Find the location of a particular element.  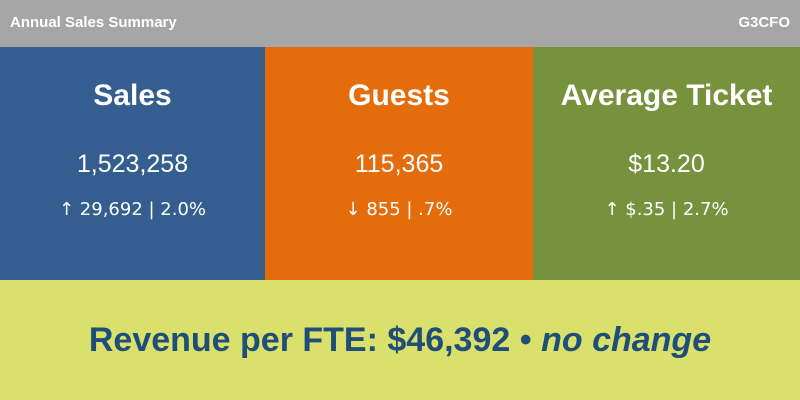

brand: G3CFO is located at coordinates (764, 22).